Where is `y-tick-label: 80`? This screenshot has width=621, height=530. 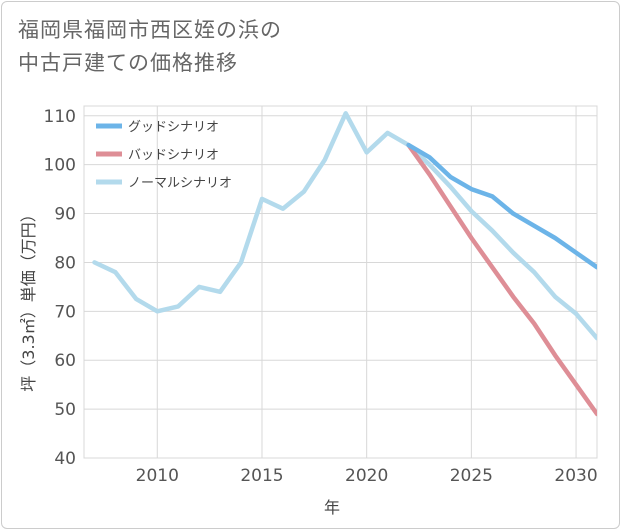
y-tick-label: 80 is located at coordinates (65, 263).